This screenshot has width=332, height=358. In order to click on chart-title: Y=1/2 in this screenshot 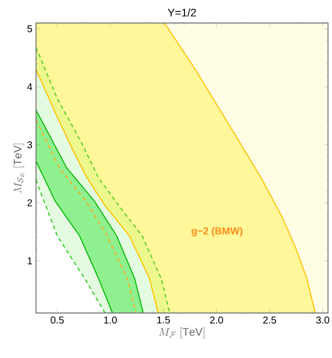, I will do `click(182, 12)`.